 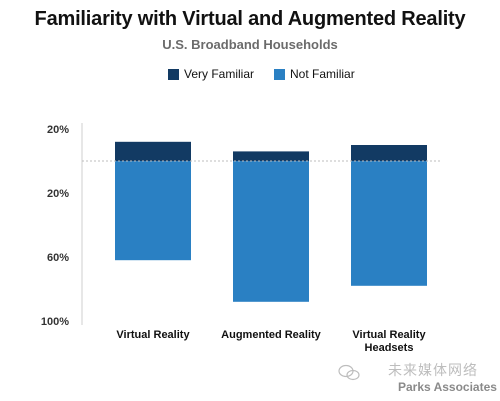 I want to click on legend-item-very-familiar: Very Familiar, so click(x=211, y=74).